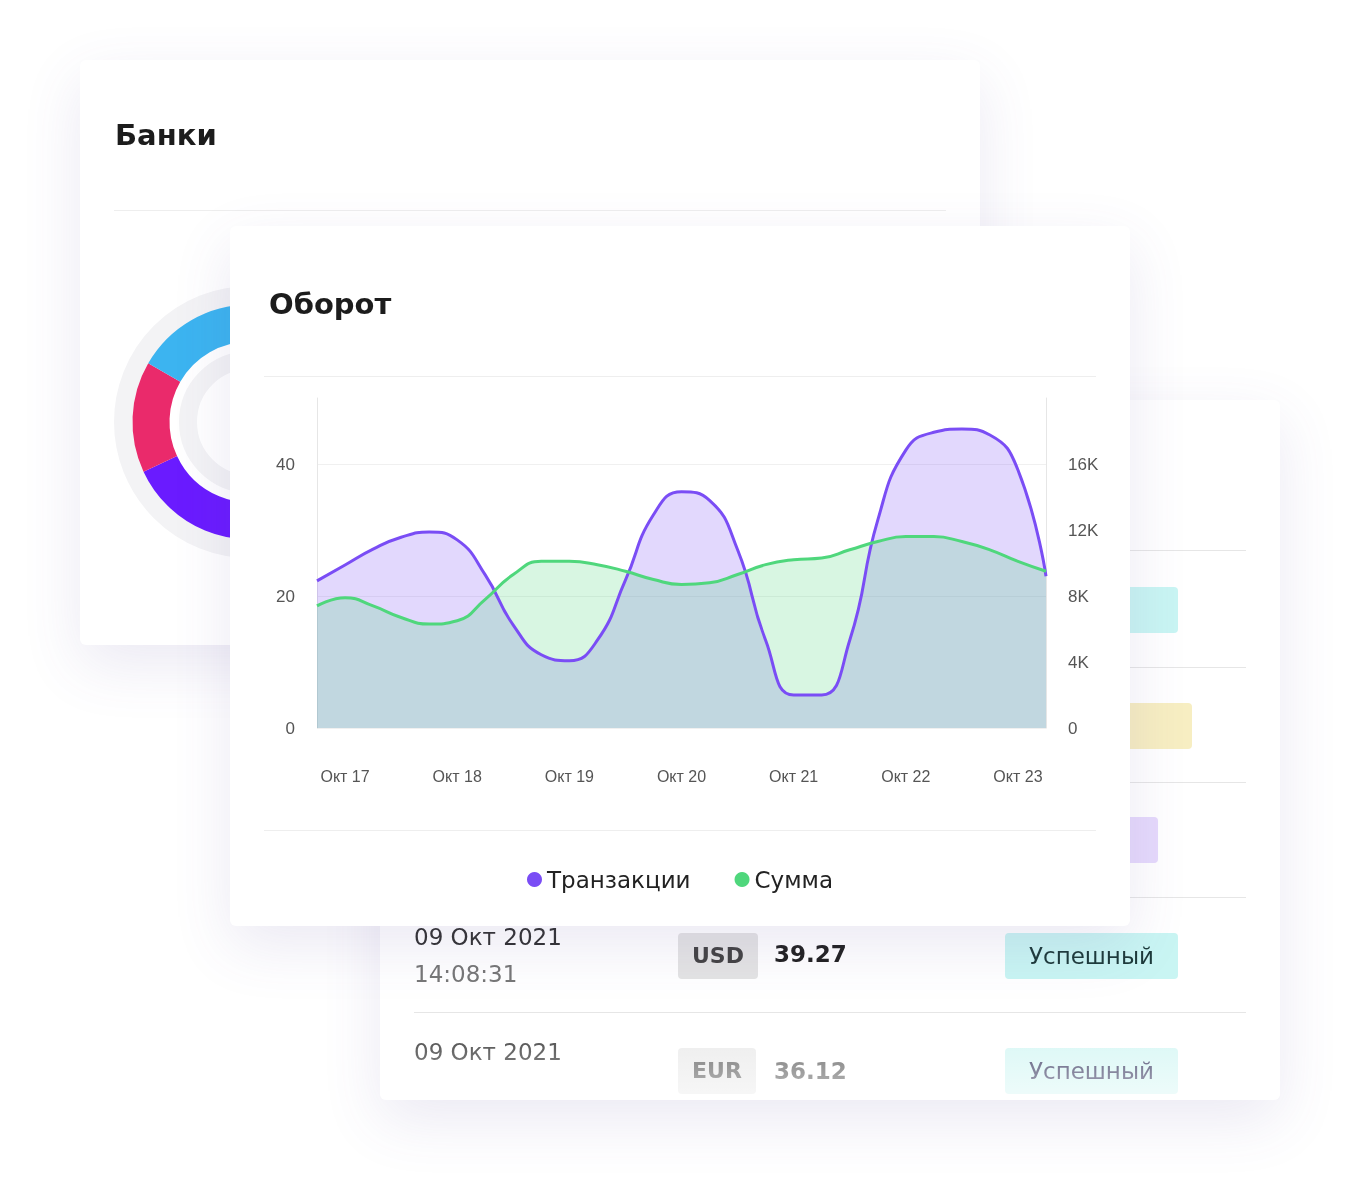 The width and height of the screenshot is (1360, 1200). Describe the element at coordinates (569, 776) in the screenshot. I see `x-tick-label: Окт 19` at that location.